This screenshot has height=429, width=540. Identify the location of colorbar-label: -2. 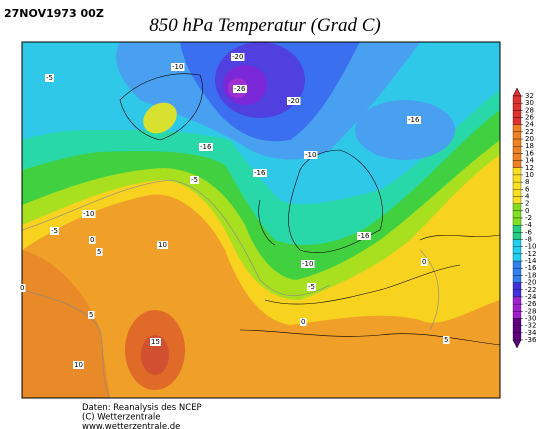
(528, 218).